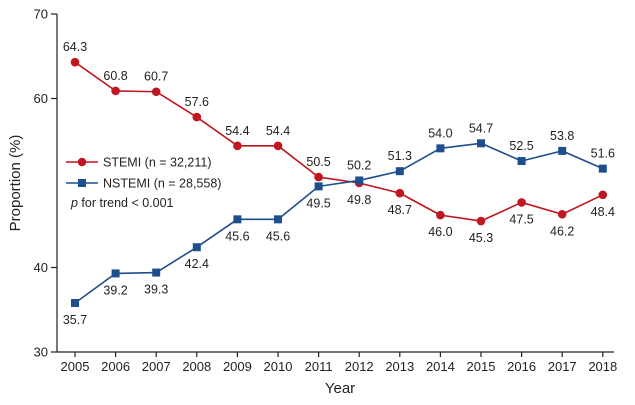  I want to click on point-stemi-2008, so click(197, 117).